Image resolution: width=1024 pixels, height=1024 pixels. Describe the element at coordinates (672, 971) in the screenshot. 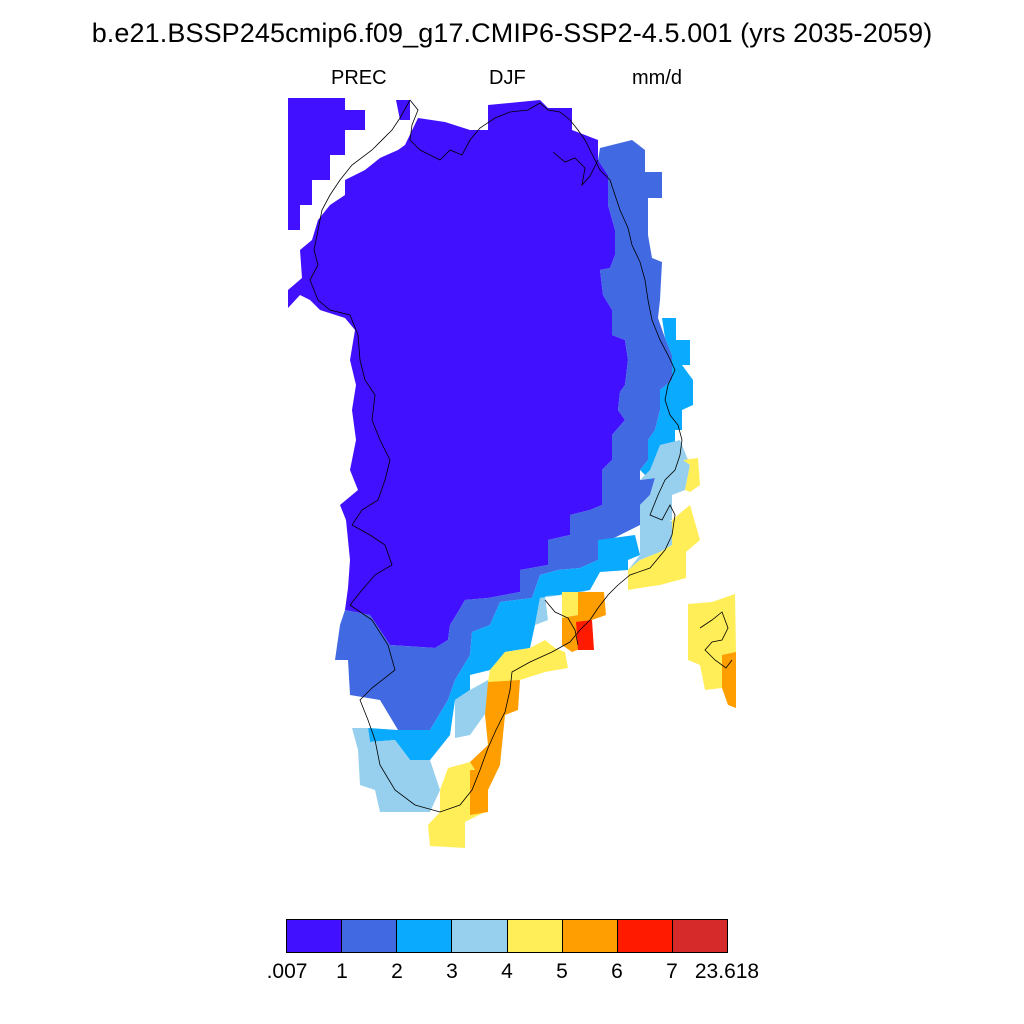

I see `colorbar-label: 7` at that location.